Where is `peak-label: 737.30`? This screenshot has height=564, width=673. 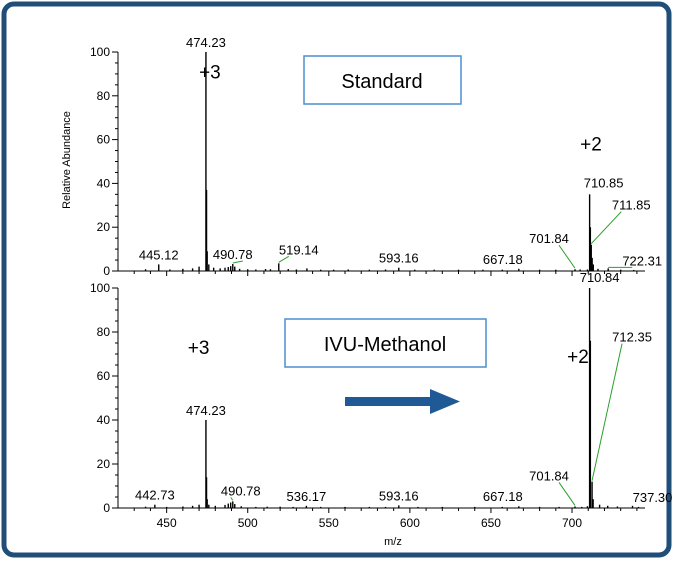 peak-label: 737.30 is located at coordinates (653, 497).